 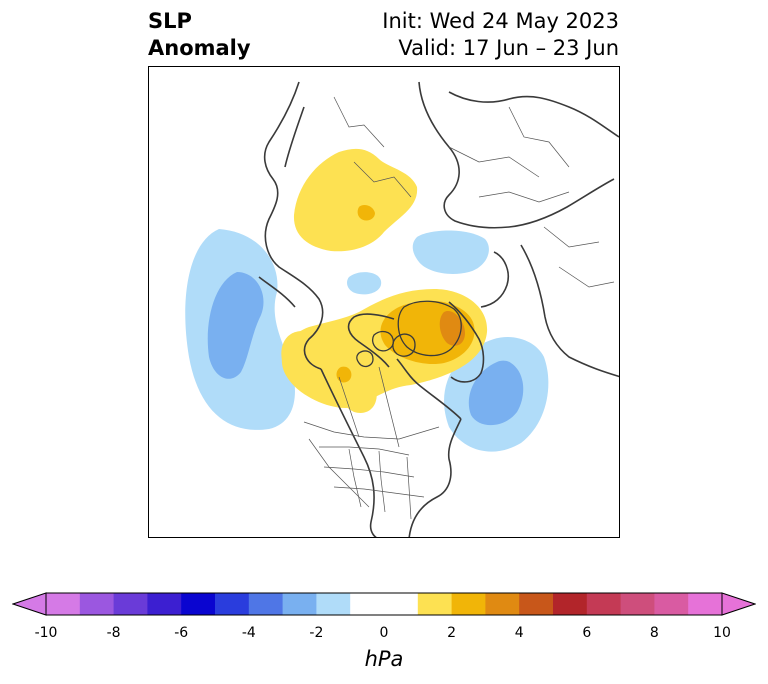 What do you see at coordinates (355, 200) in the screenshot?
I see `positive-anomaly-siberia` at bounding box center [355, 200].